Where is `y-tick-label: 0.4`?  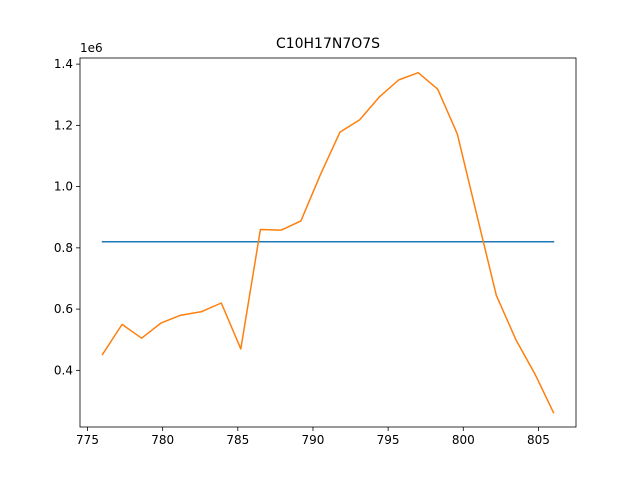
y-tick-label: 0.4 is located at coordinates (63, 370).